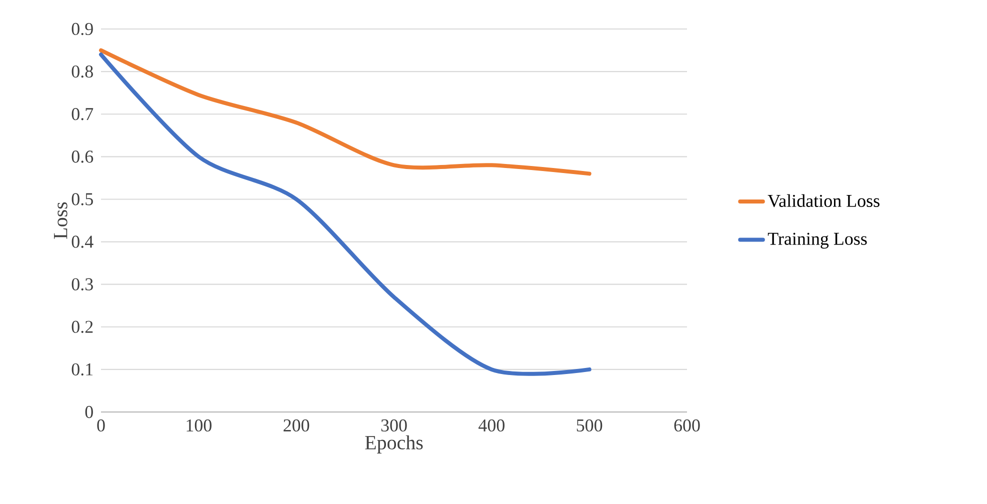 Image resolution: width=987 pixels, height=504 pixels. What do you see at coordinates (687, 425) in the screenshot?
I see `x-tick-label: 600` at bounding box center [687, 425].